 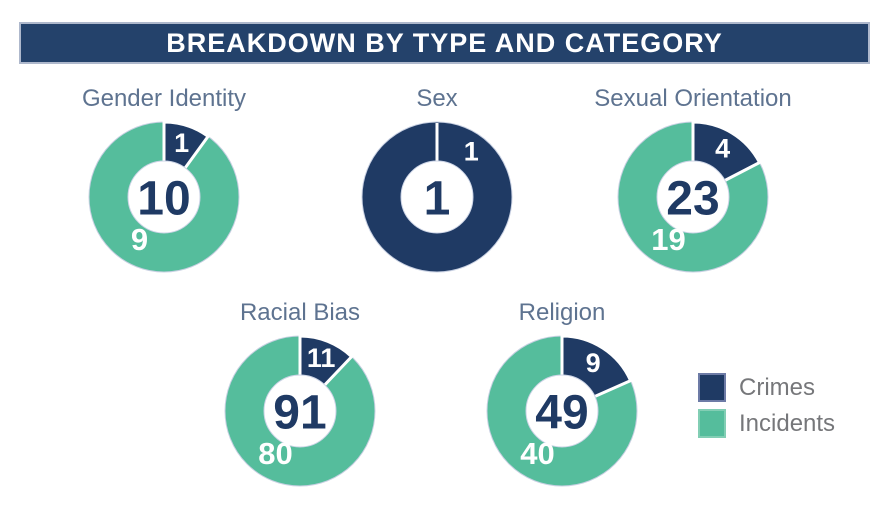 I want to click on incidents-value-label: 19, so click(x=668, y=239).